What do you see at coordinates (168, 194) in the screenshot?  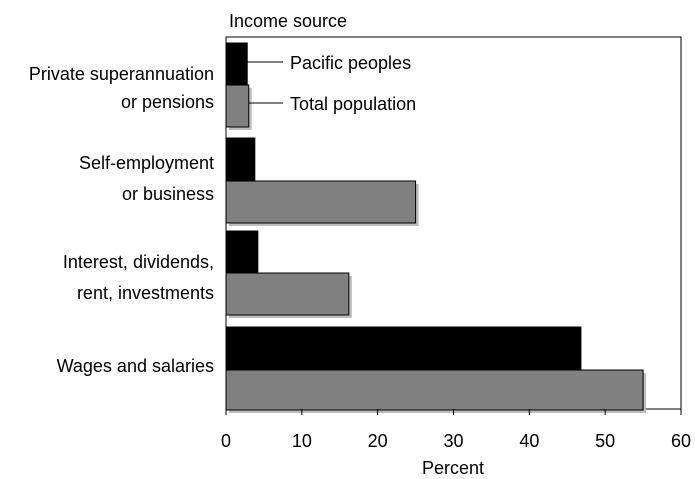 I see `category-label: or business` at bounding box center [168, 194].